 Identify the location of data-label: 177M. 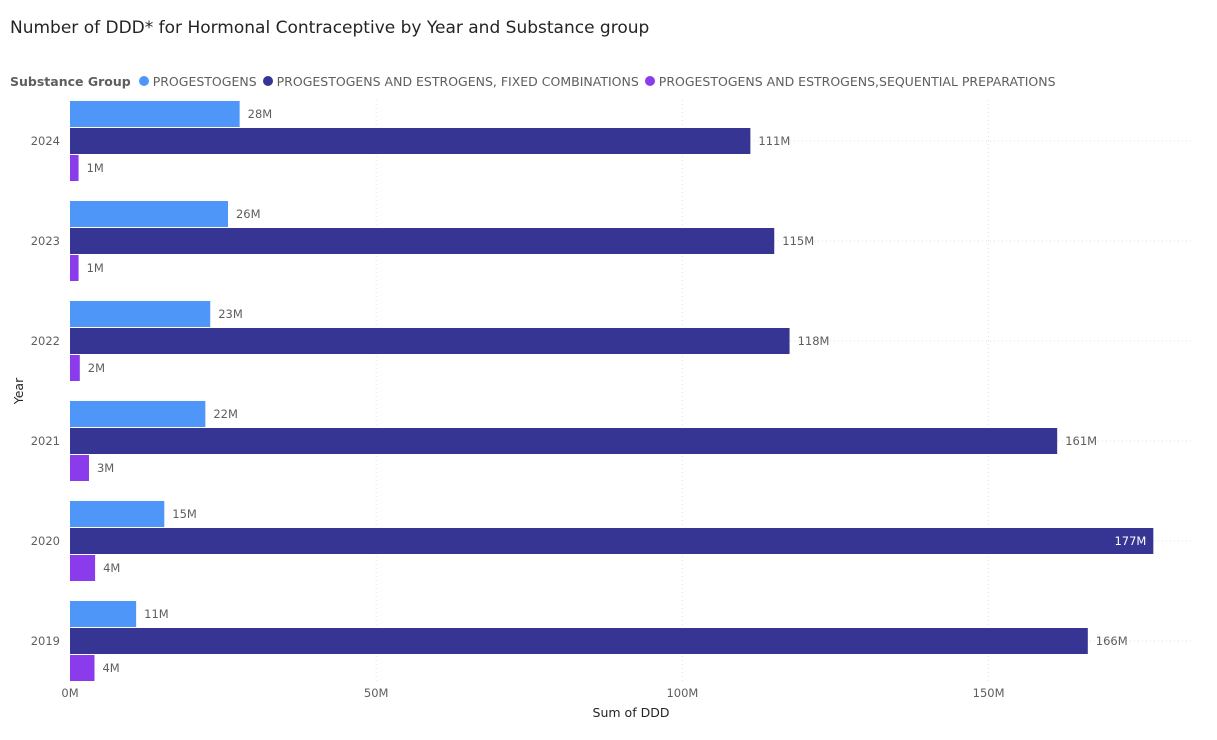
(1130, 541).